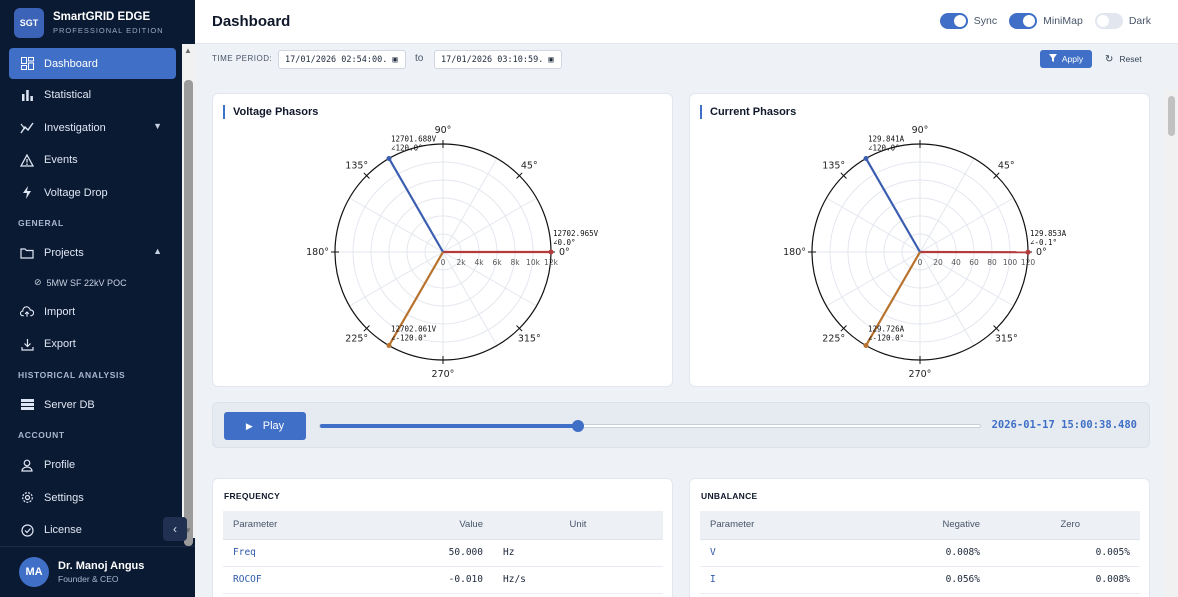  What do you see at coordinates (336, 60) in the screenshot?
I see `start-datetime-value: 17/01/2026 02:54:00.` at bounding box center [336, 60].